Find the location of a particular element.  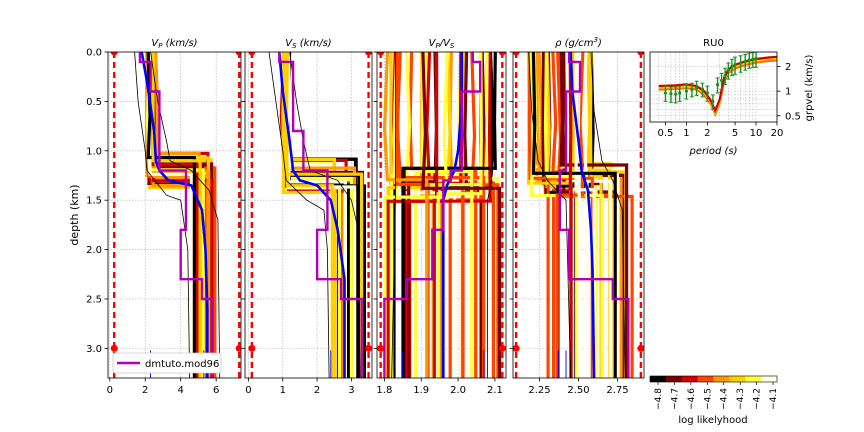

vpvs-panel: 1.8 1.9 2.0 2.1 VP/VS is located at coordinates (440, 217).